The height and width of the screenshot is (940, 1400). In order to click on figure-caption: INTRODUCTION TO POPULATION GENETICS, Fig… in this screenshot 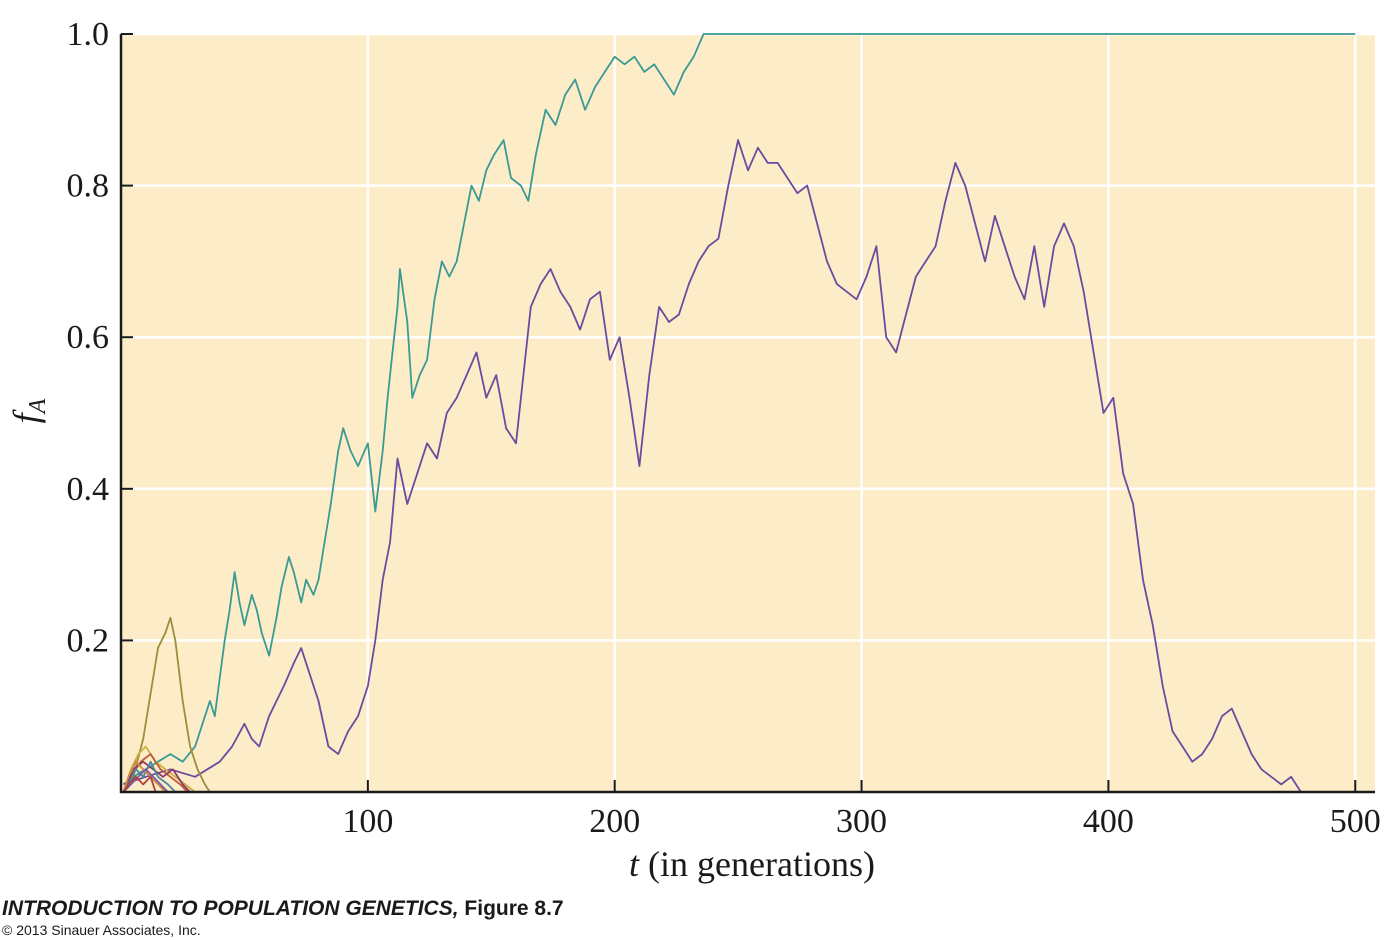, I will do `click(283, 909)`.